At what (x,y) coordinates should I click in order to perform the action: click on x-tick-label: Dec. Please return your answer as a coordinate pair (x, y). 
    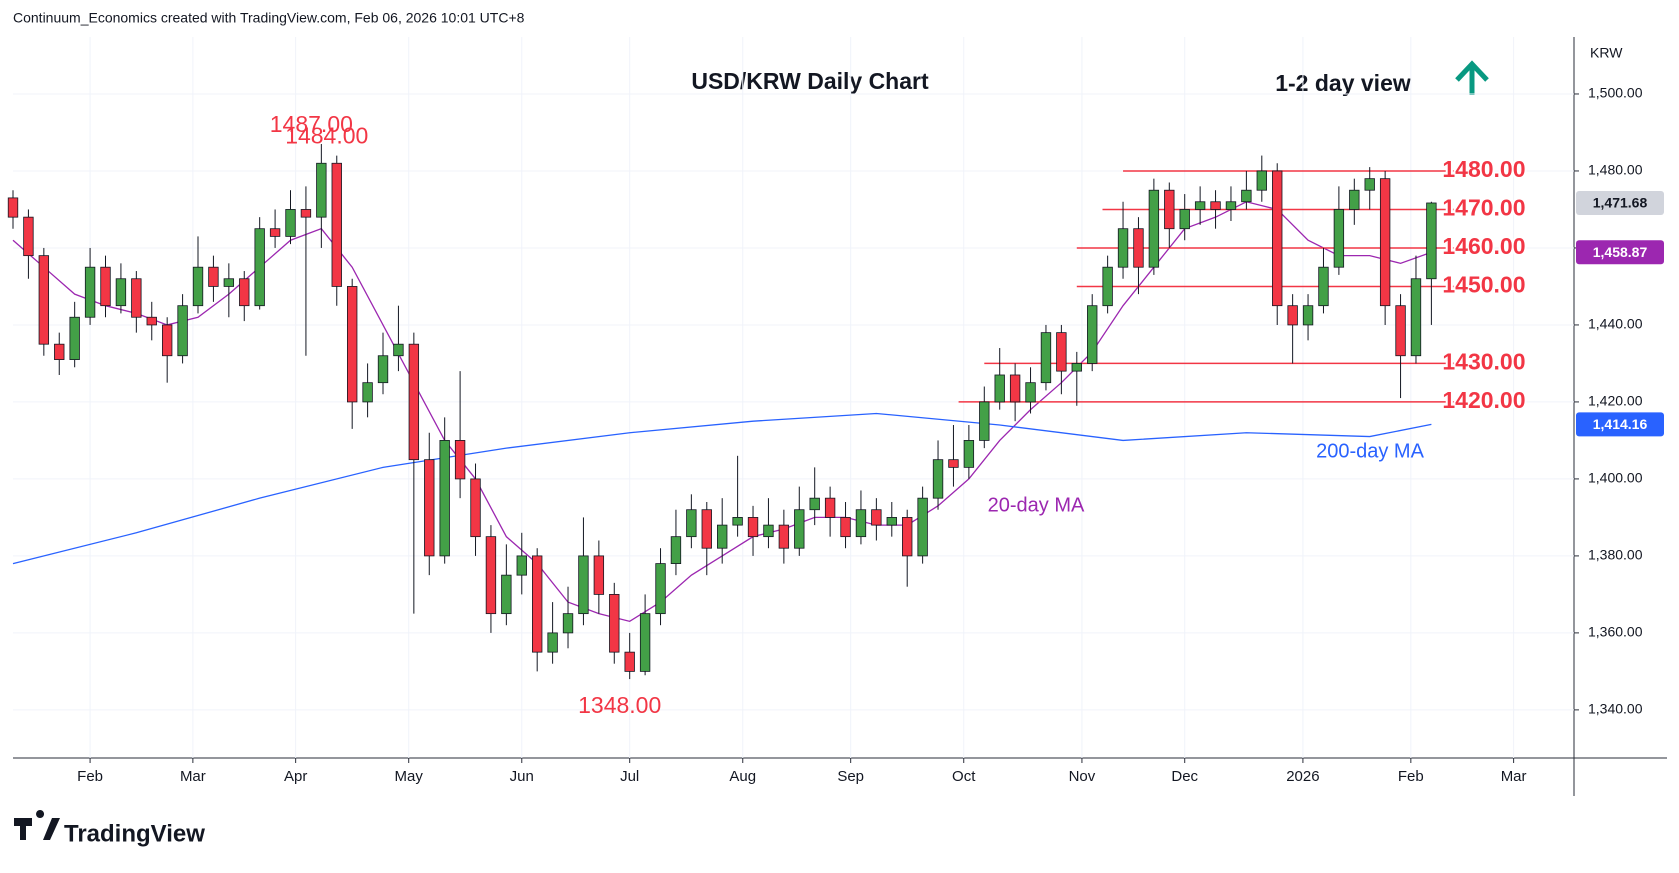
    Looking at the image, I should click on (1184, 776).